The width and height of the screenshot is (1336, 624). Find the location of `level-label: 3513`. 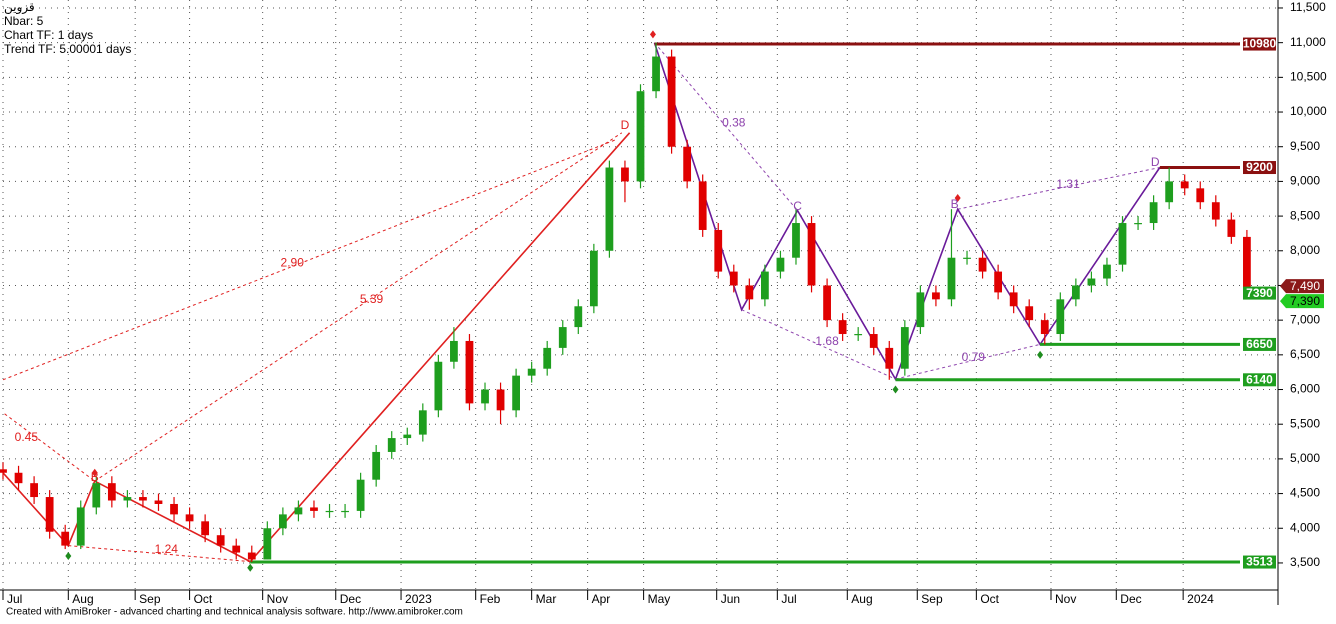

level-label: 3513 is located at coordinates (1259, 562).